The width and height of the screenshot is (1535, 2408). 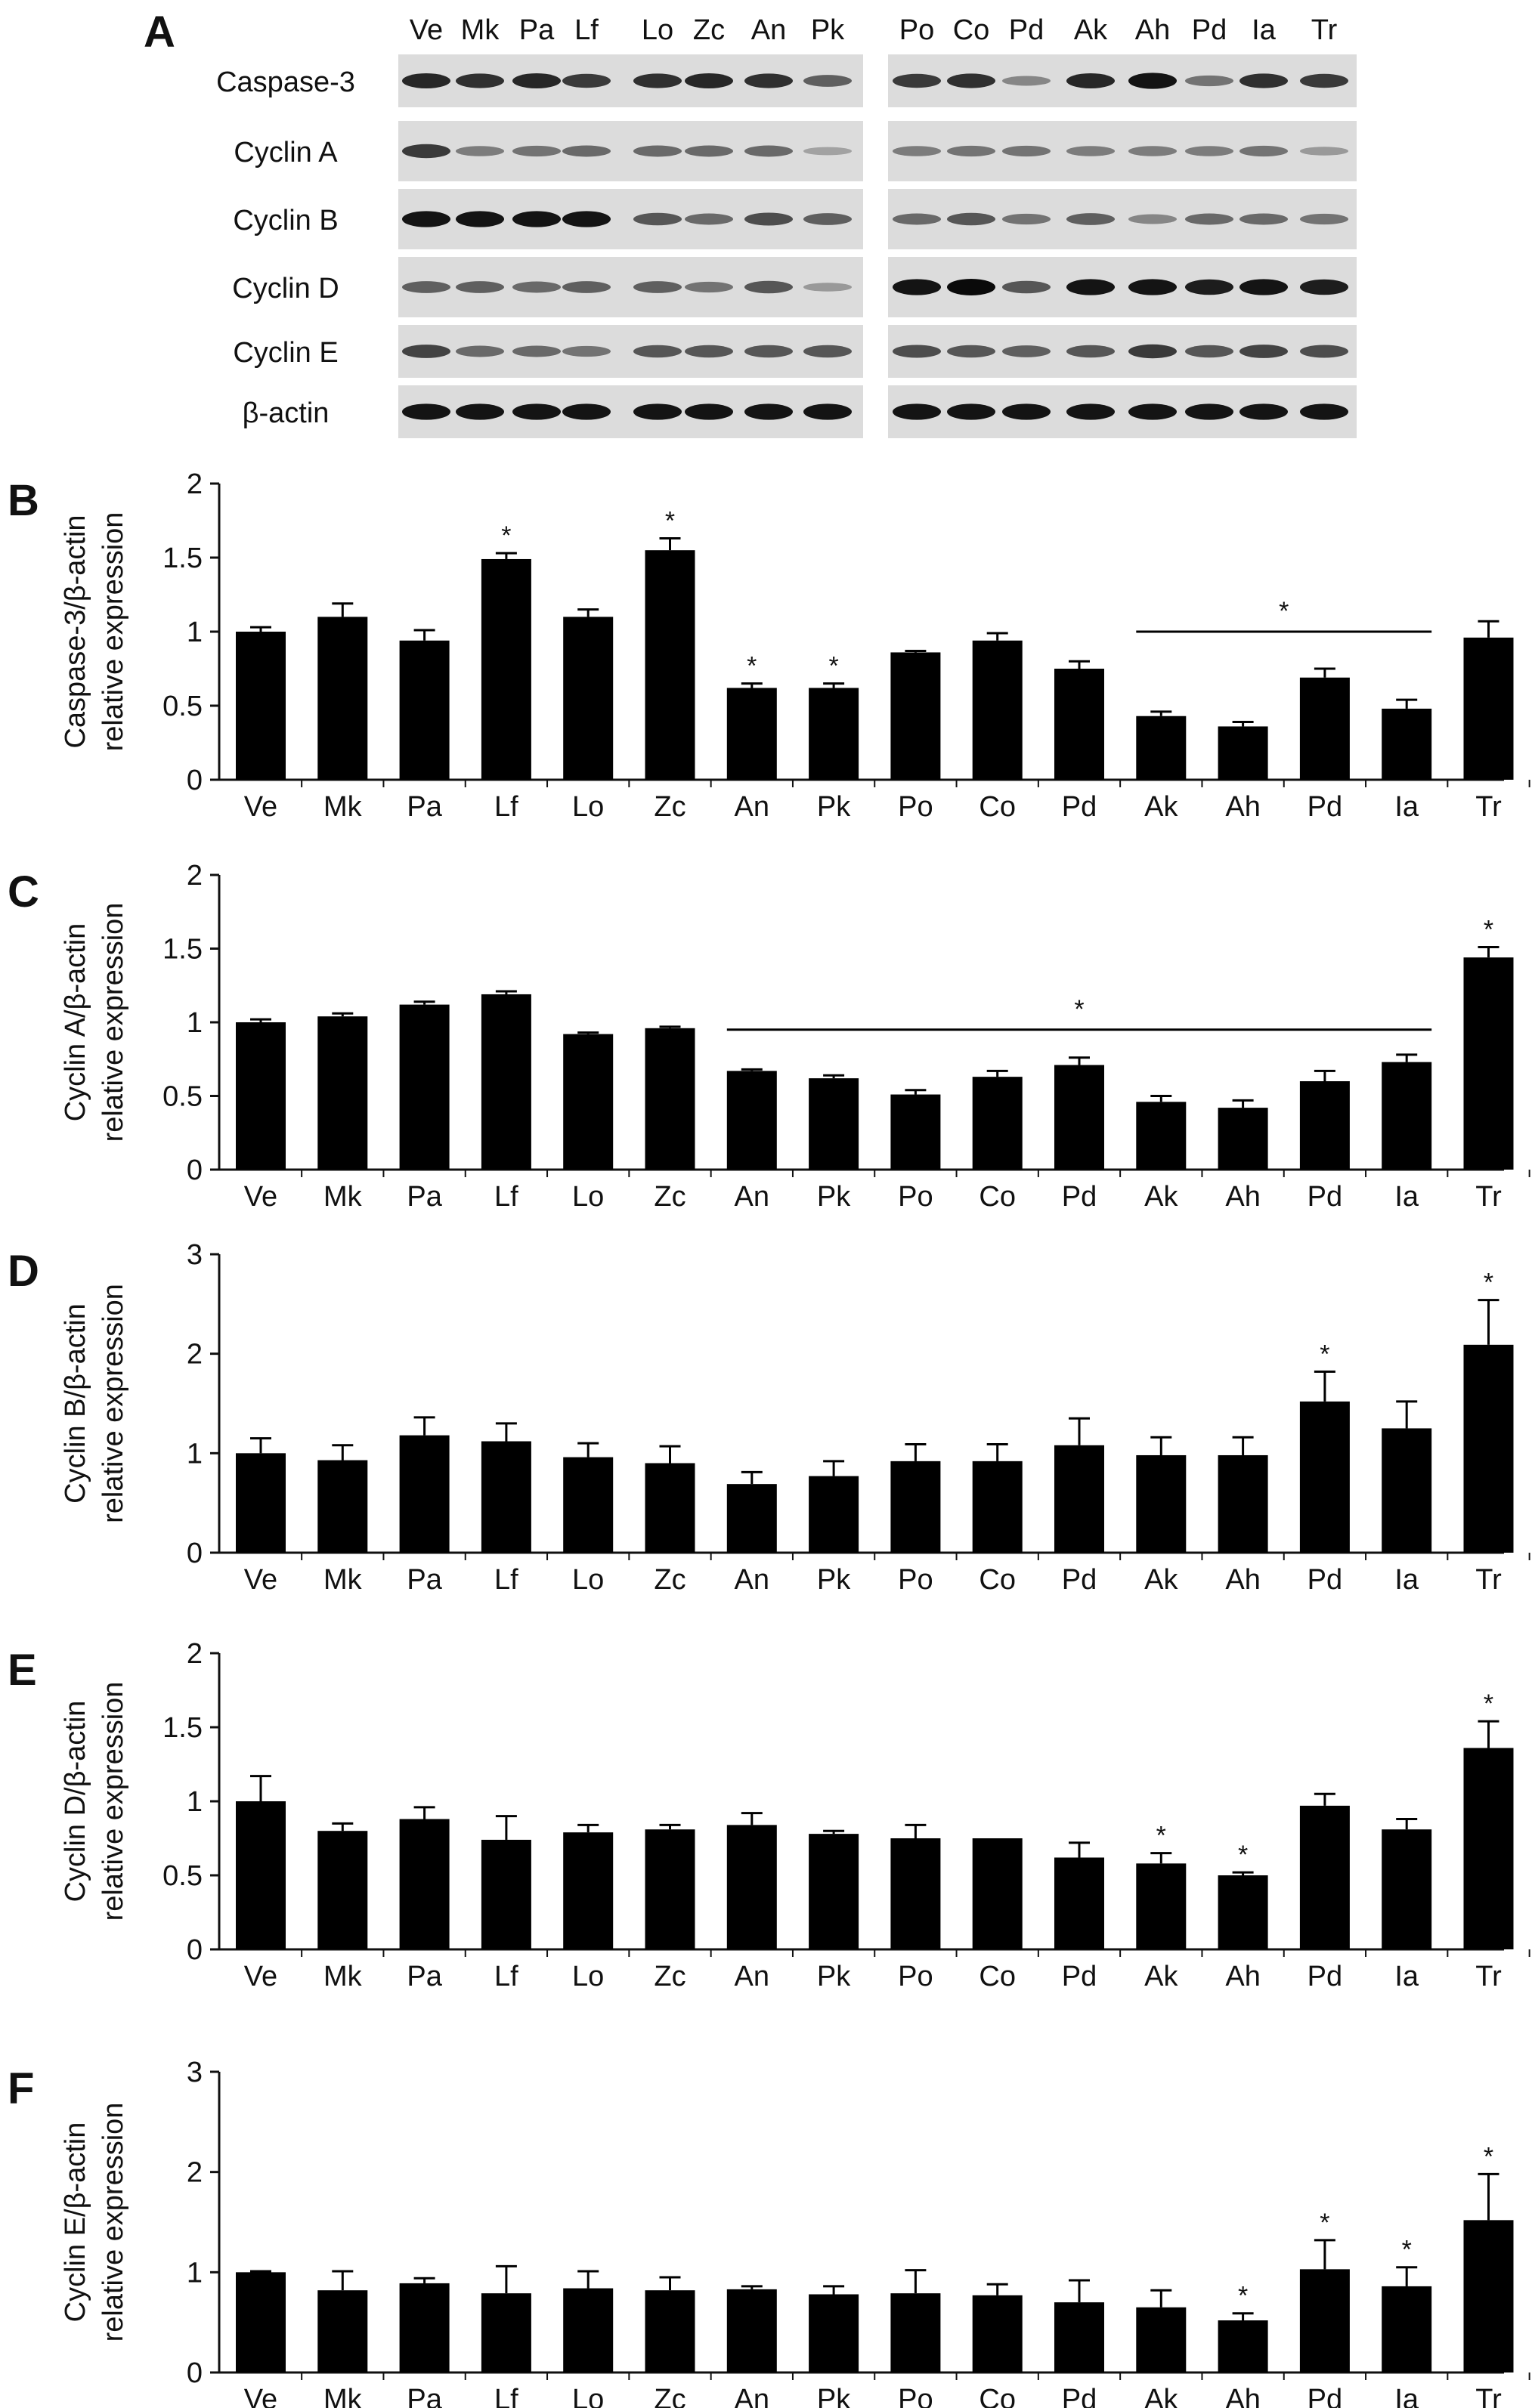 What do you see at coordinates (22, 1671) in the screenshot?
I see `panel-letter-e: E` at bounding box center [22, 1671].